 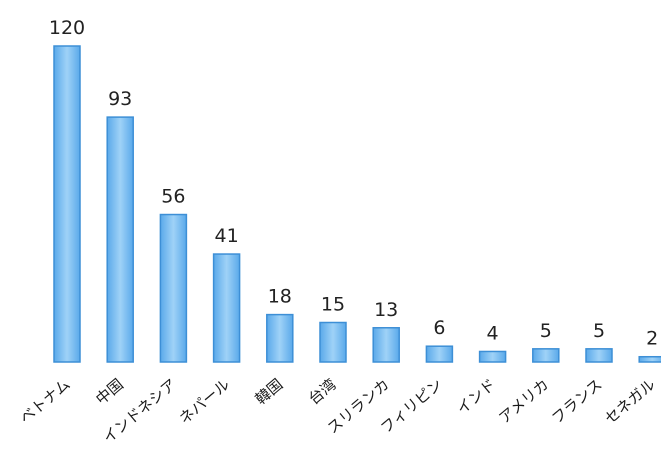 What do you see at coordinates (269, 391) in the screenshot?
I see `category-label: 韓国` at bounding box center [269, 391].